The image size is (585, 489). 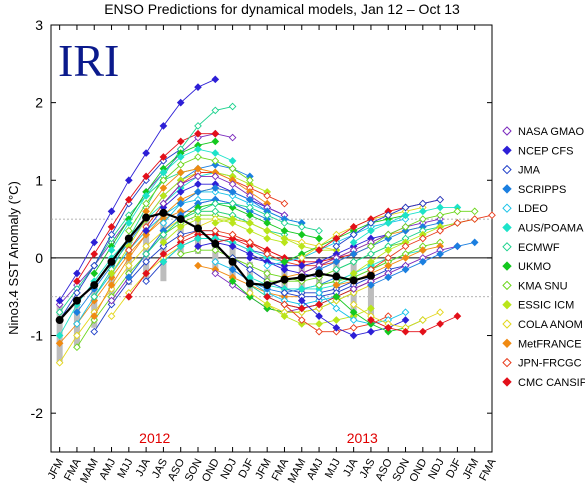 What do you see at coordinates (546, 306) in the screenshot?
I see `legend-label-9: ESSIC ICM` at bounding box center [546, 306].